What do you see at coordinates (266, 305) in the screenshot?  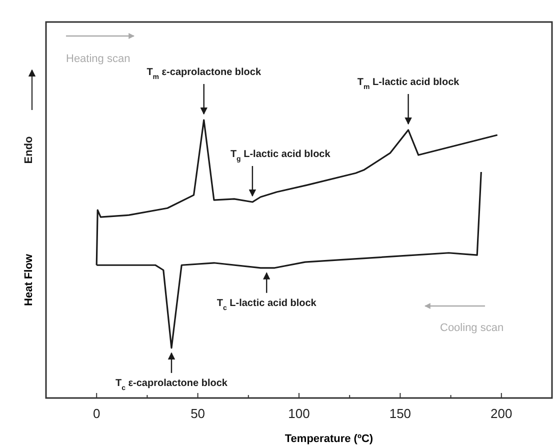 I see `annotation: T$_{c}$ L-lactic acid block` at bounding box center [266, 305].